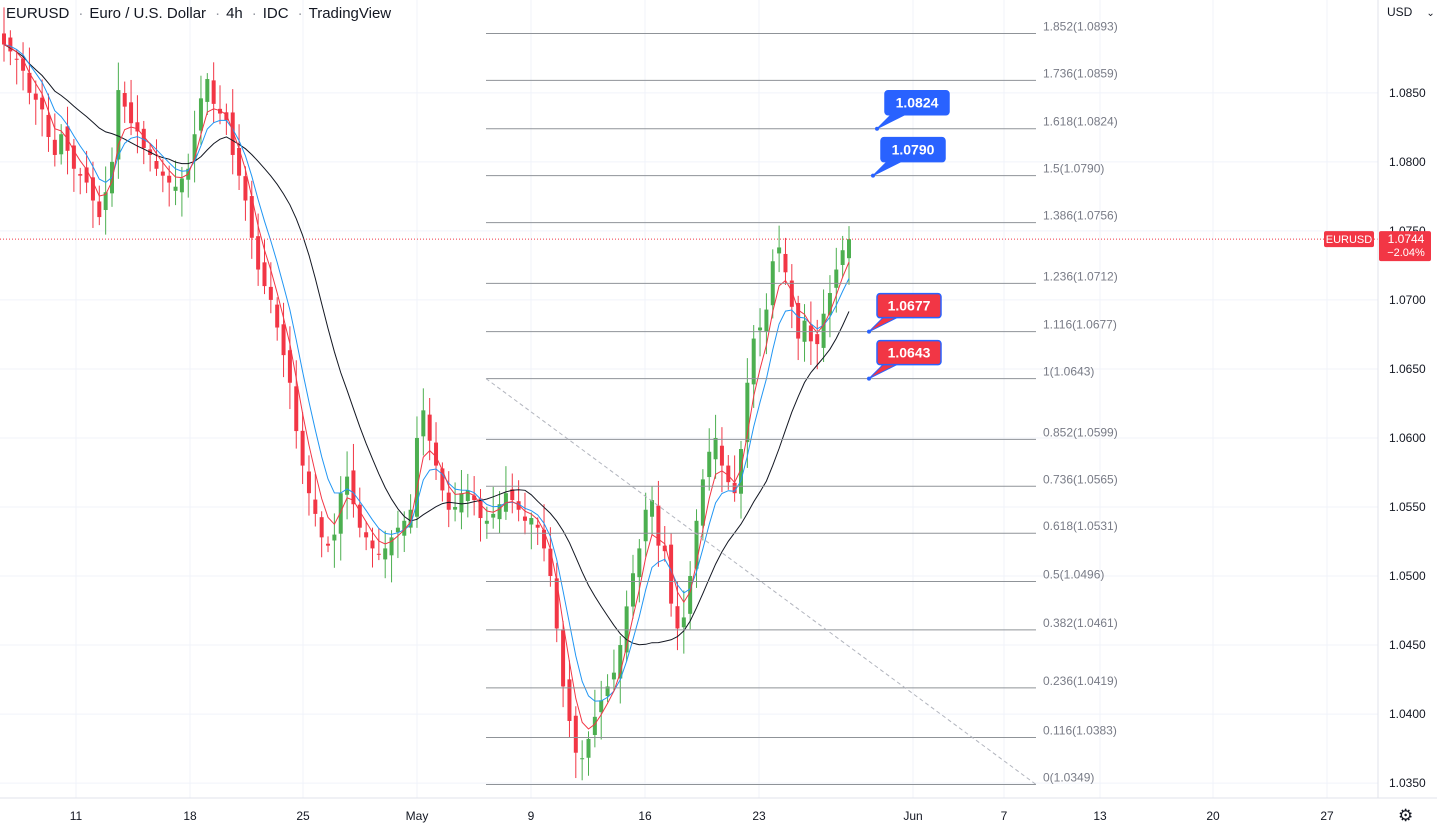 Image resolution: width=1437 pixels, height=828 pixels. What do you see at coordinates (1406, 815) in the screenshot?
I see `gear-icon: ⚙` at bounding box center [1406, 815].